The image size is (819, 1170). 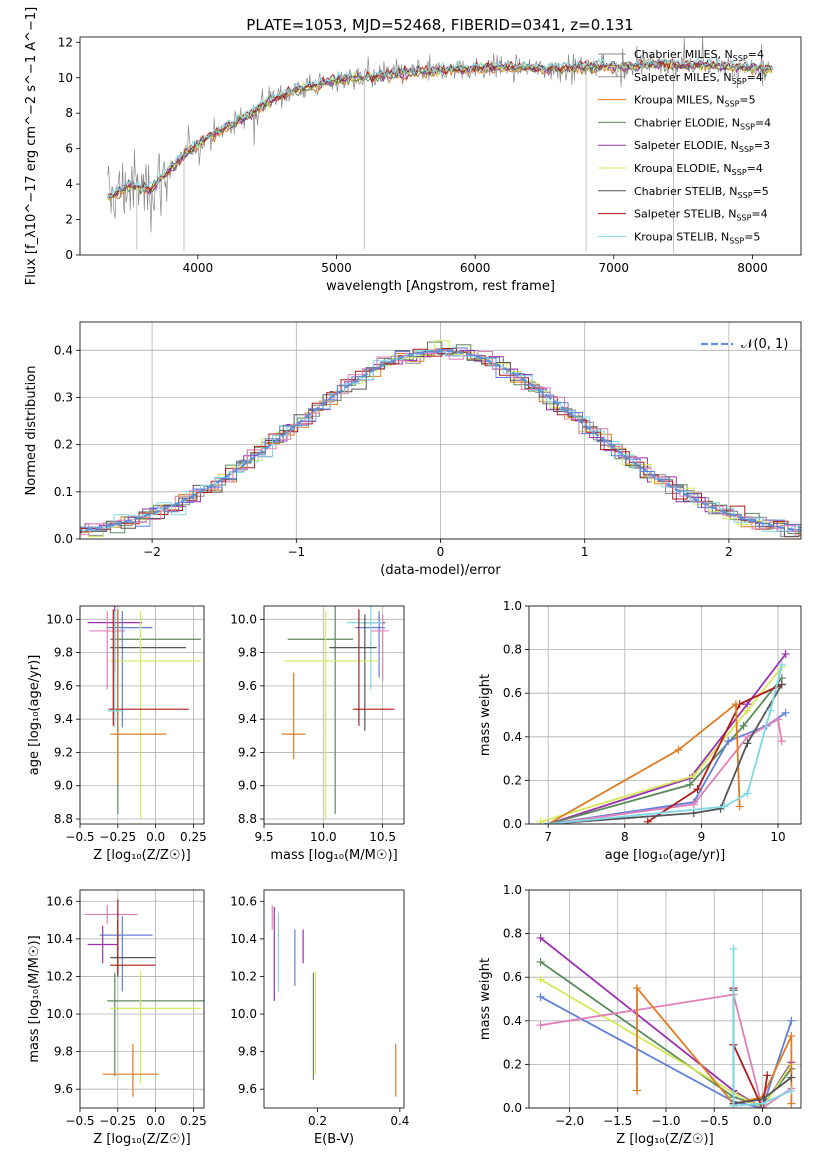 I want to click on z-weight-frame, so click(x=665, y=999).